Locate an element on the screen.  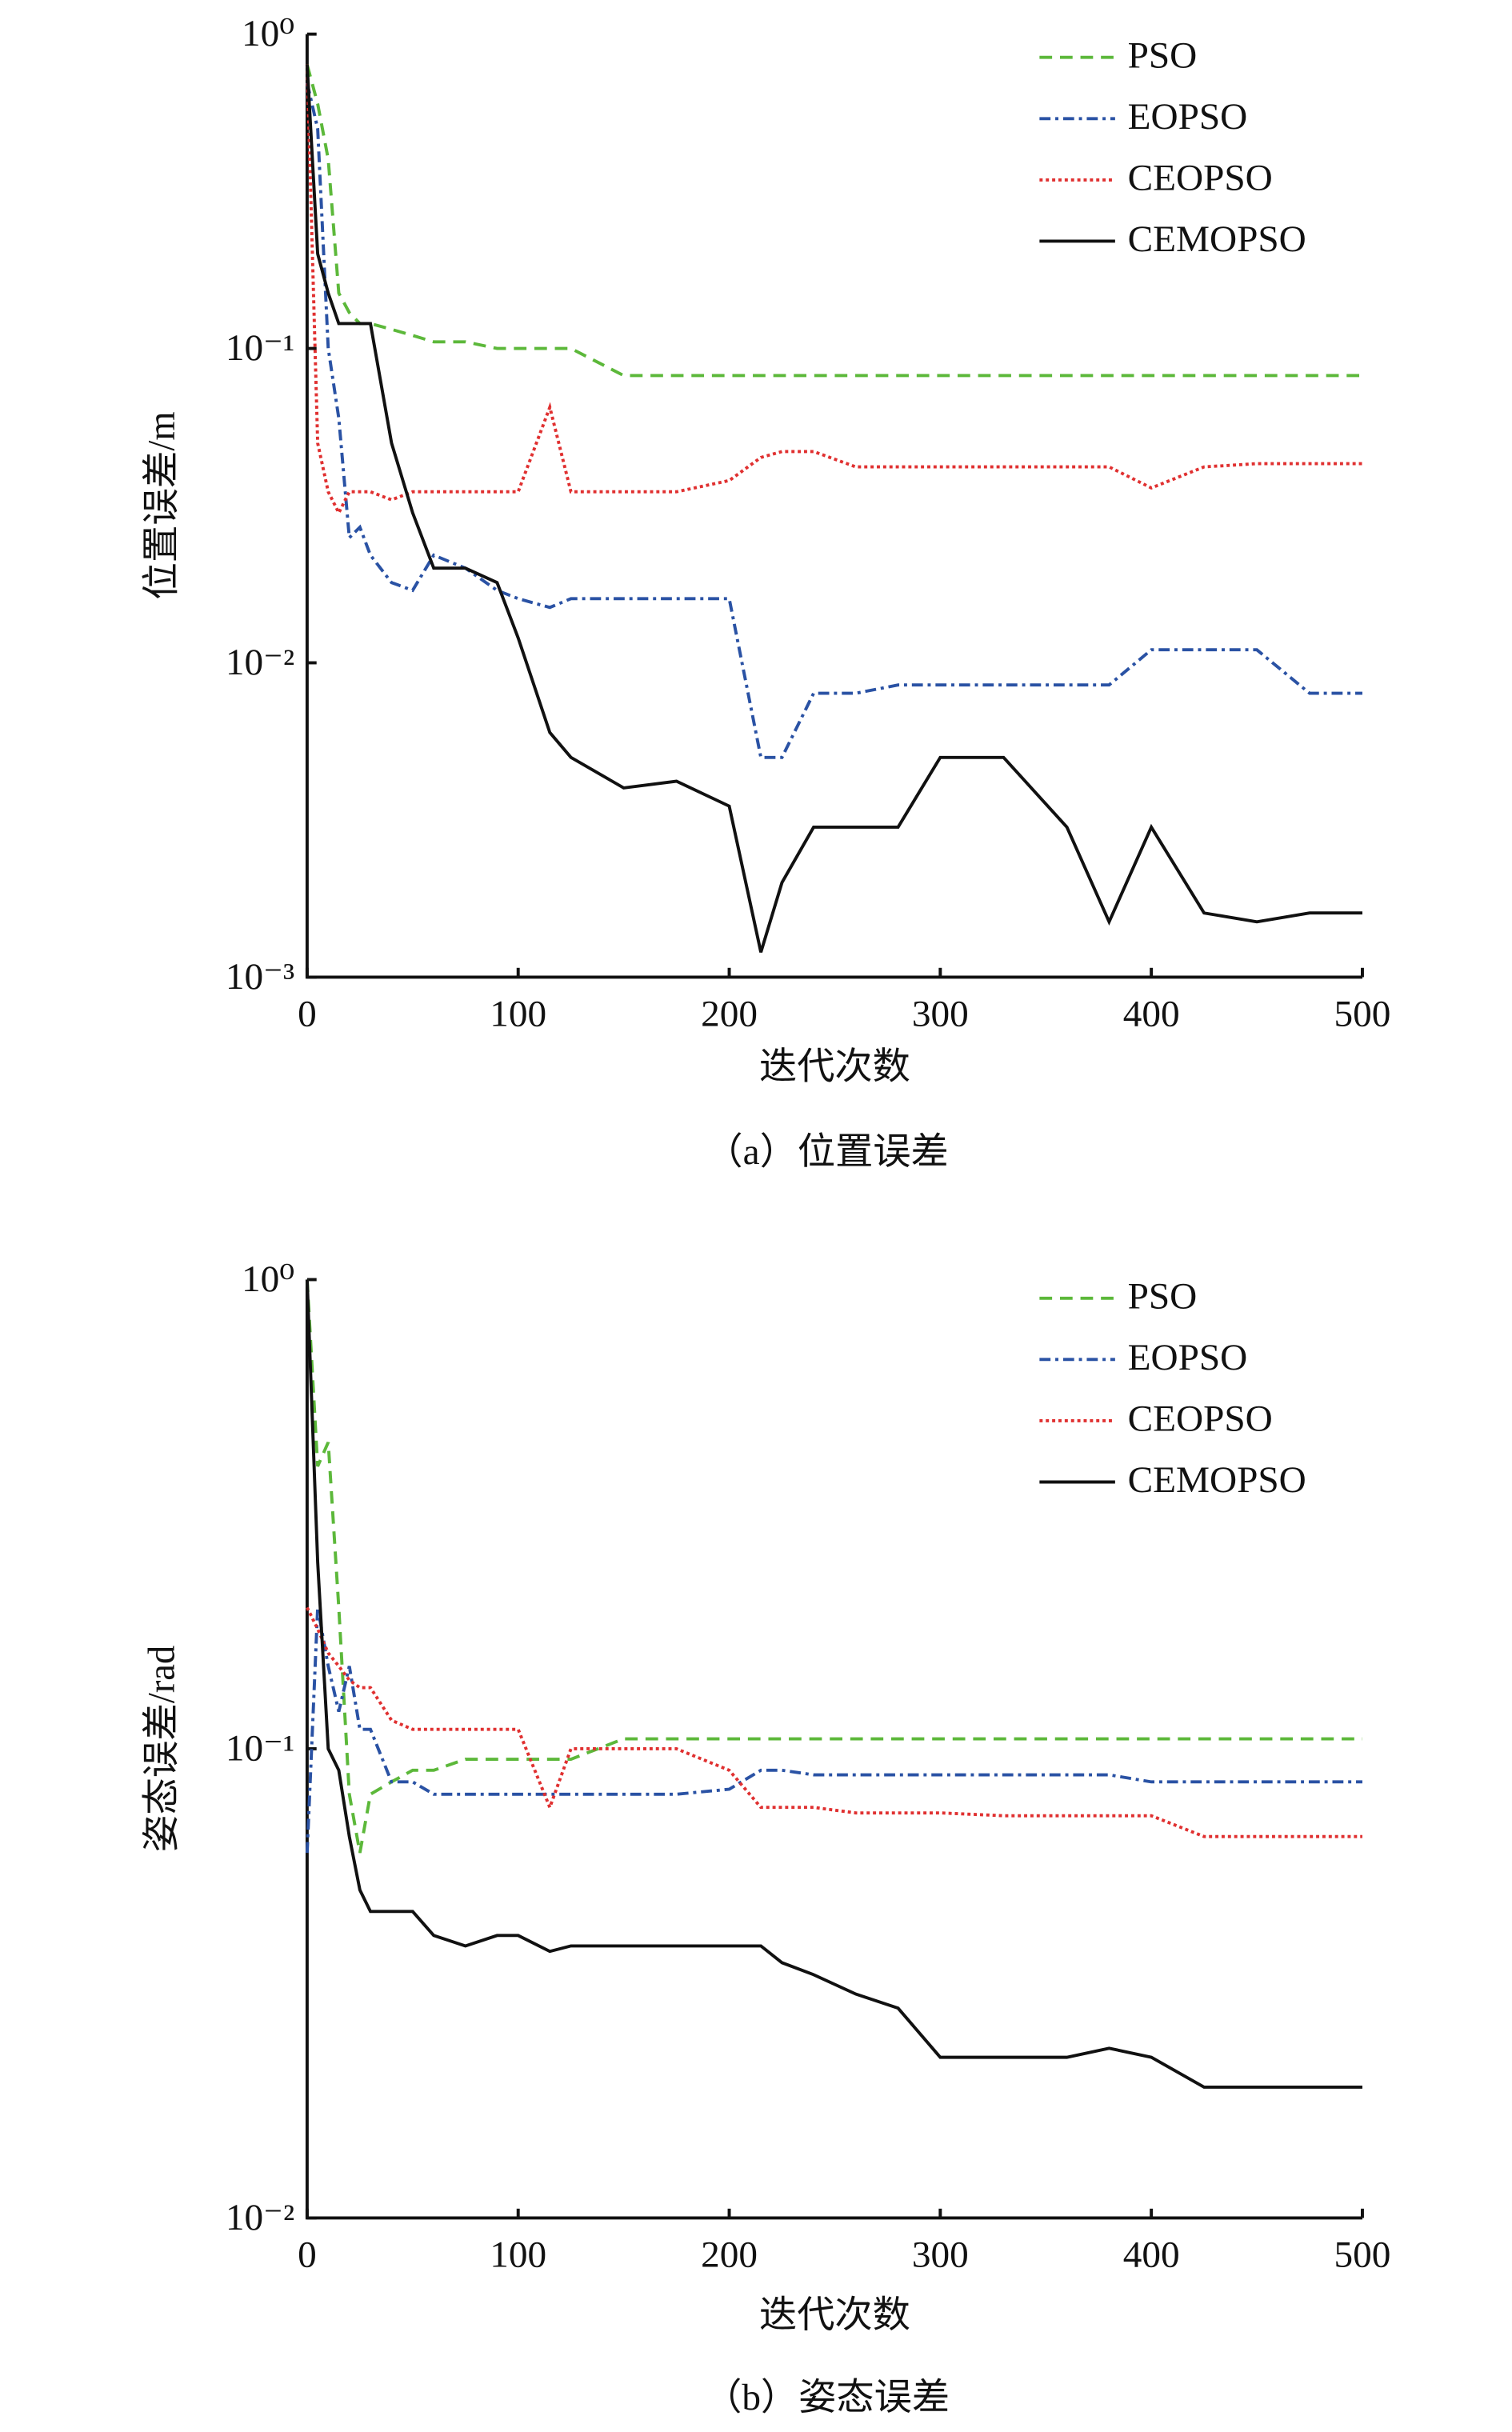
y-axis-label: 姿态误差/rad is located at coordinates (161, 1749).